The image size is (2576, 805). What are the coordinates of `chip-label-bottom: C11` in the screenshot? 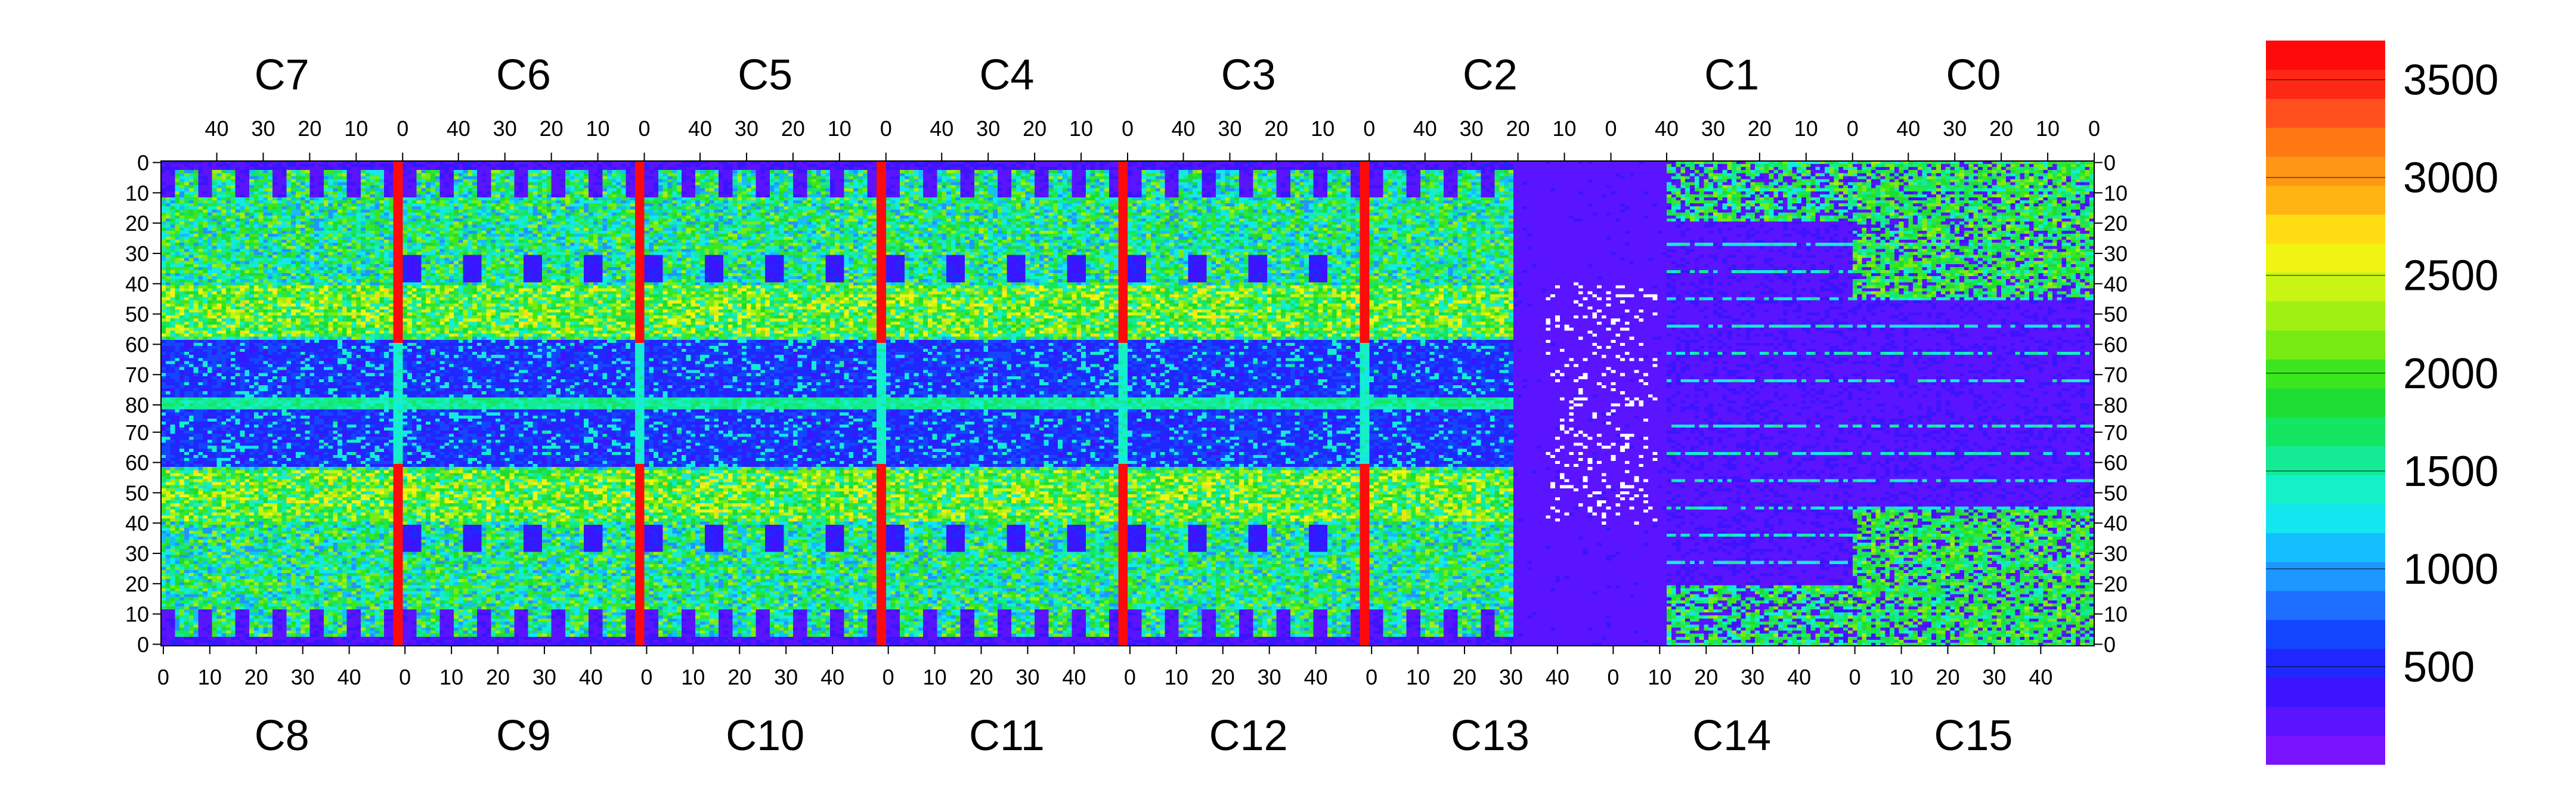 It's located at (1007, 736).